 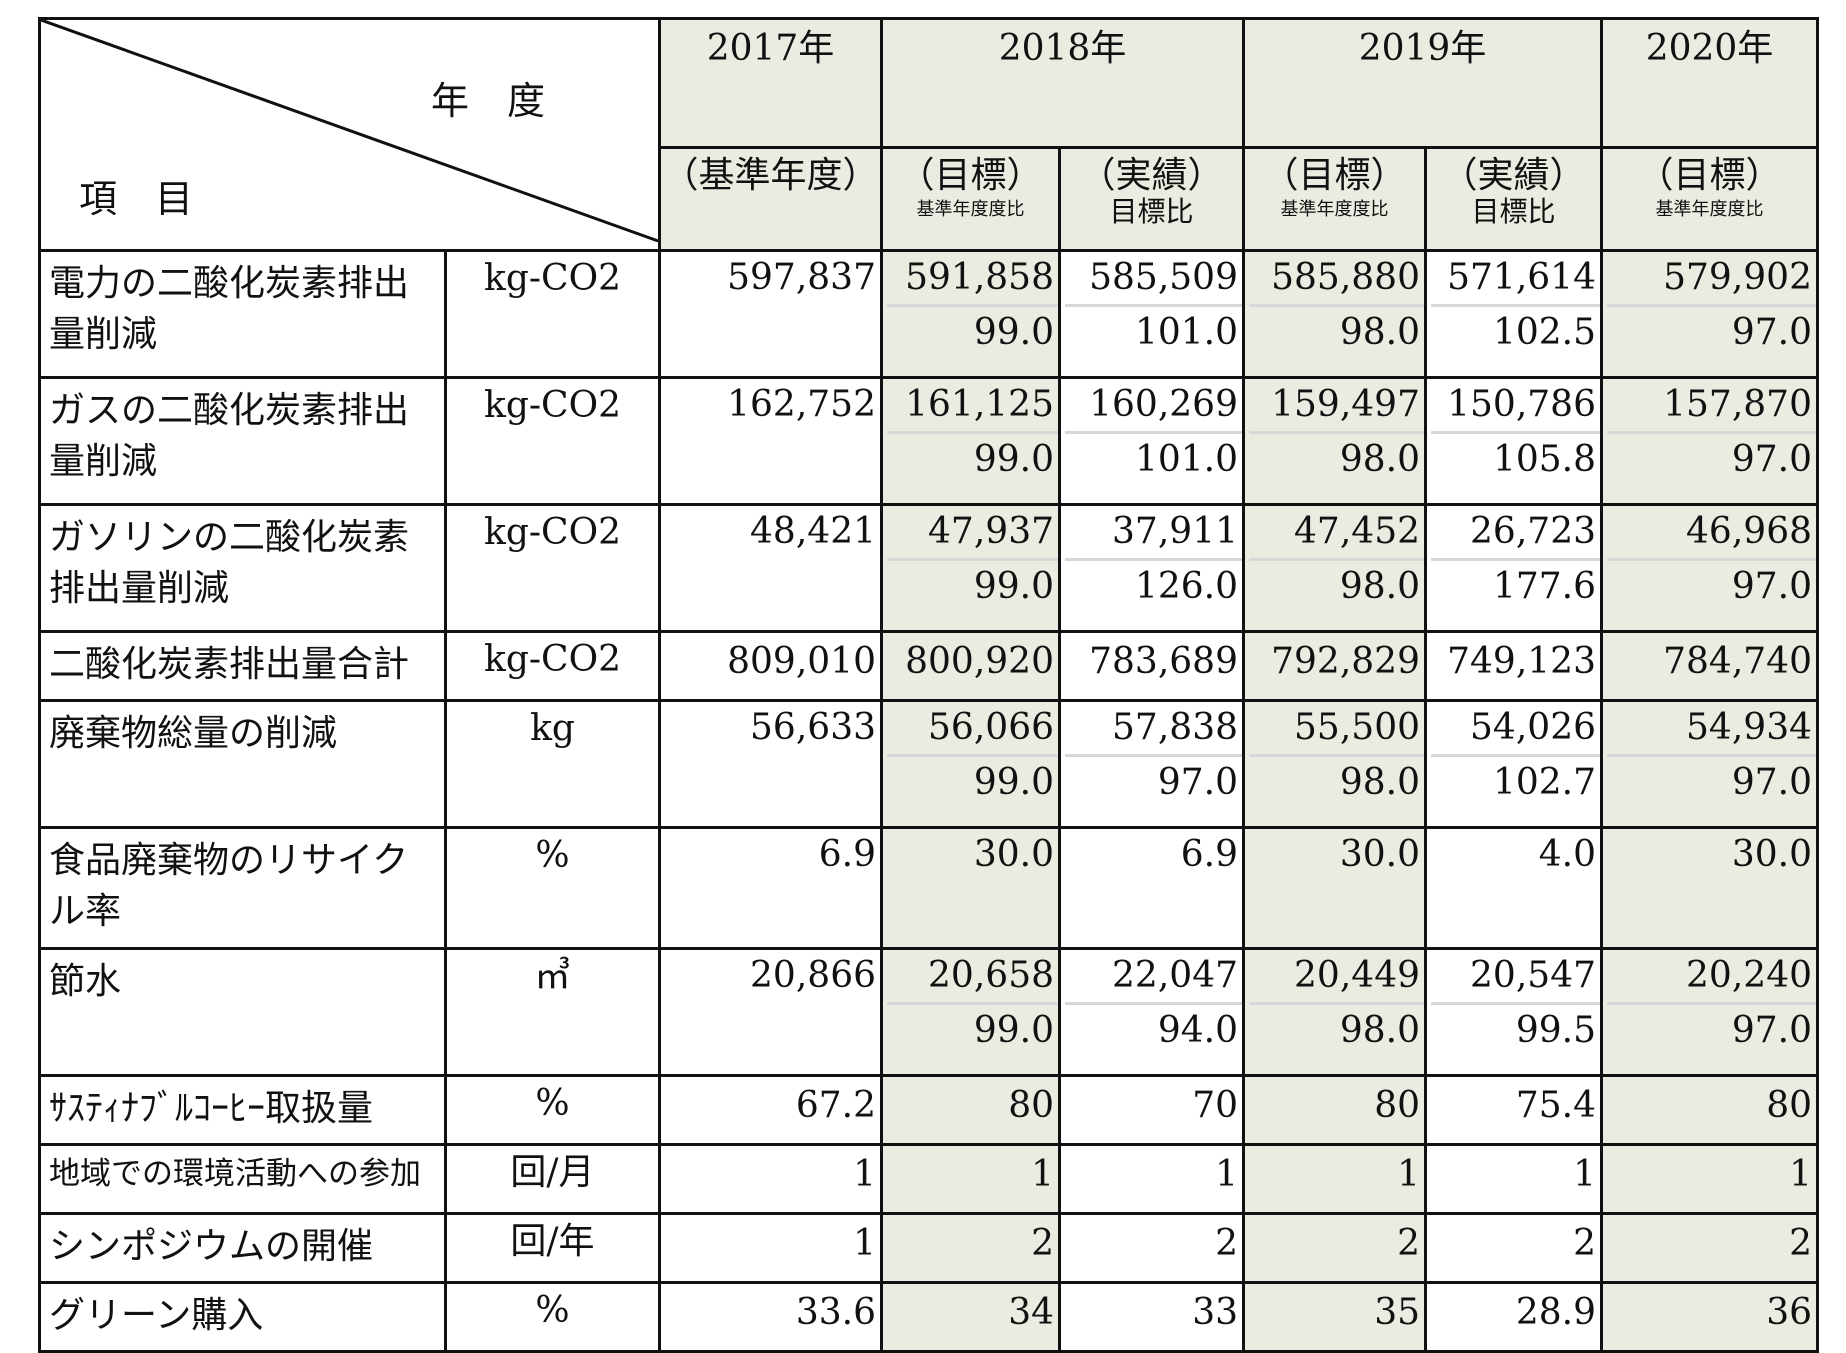 I want to click on value-cell: 157,870 97.0, so click(x=1709, y=441).